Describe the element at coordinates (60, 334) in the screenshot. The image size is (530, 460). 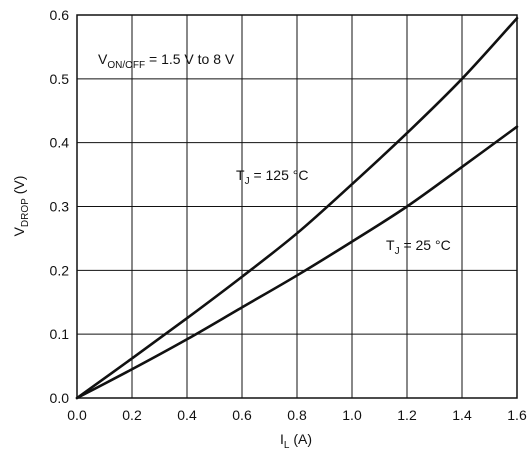
I see `y-tick-label: 0.1` at that location.